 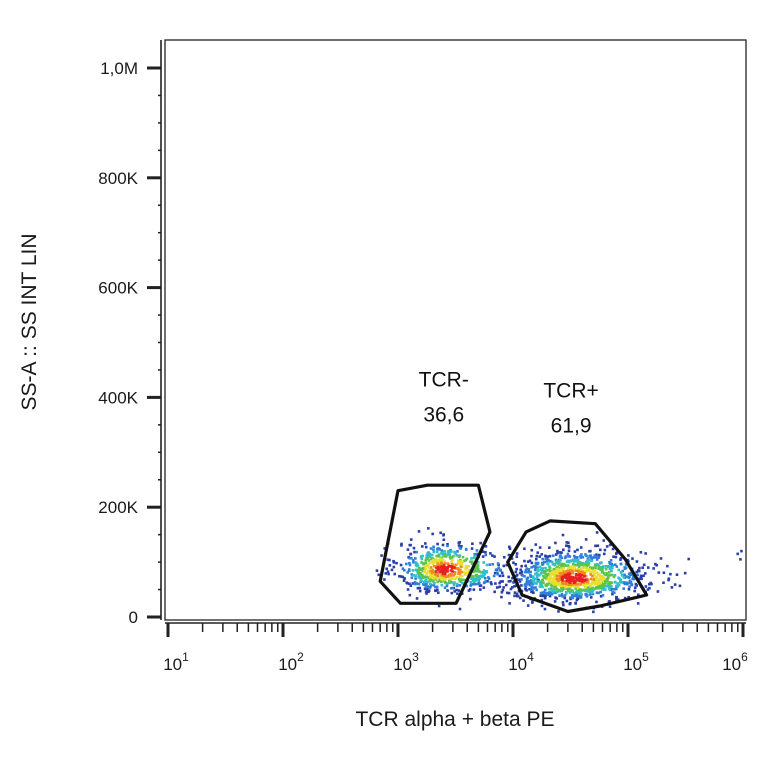 What do you see at coordinates (435, 544) in the screenshot?
I see `gate-tcr-neg` at bounding box center [435, 544].